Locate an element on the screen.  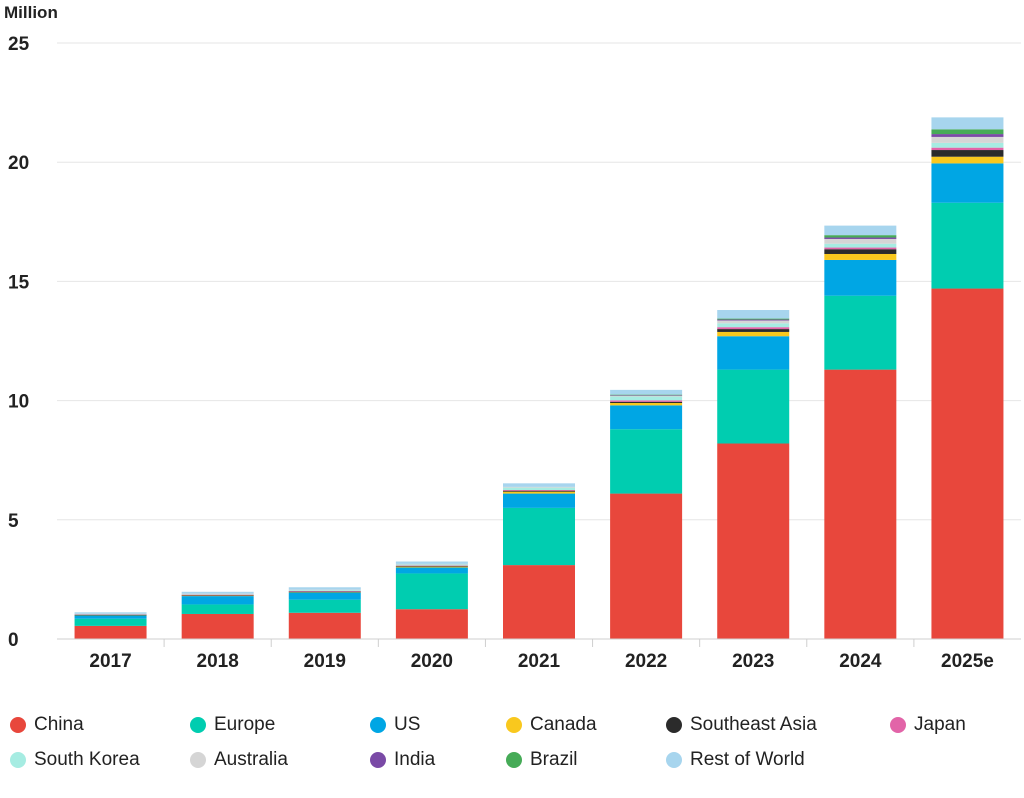
legend-item-china: China is located at coordinates (47, 725).